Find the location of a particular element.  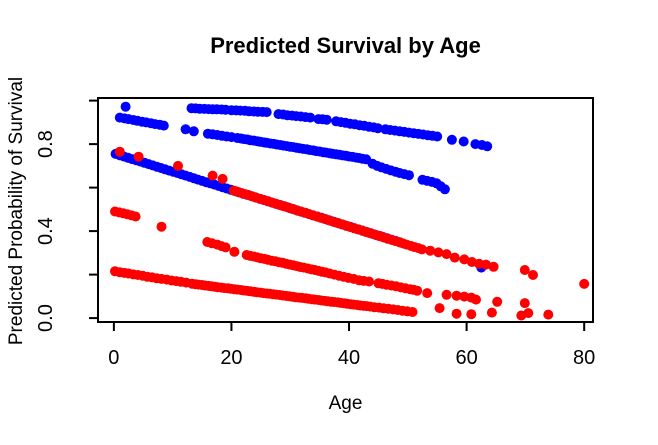

y-axis-label: Predicted Probability of Survival is located at coordinates (16, 211).